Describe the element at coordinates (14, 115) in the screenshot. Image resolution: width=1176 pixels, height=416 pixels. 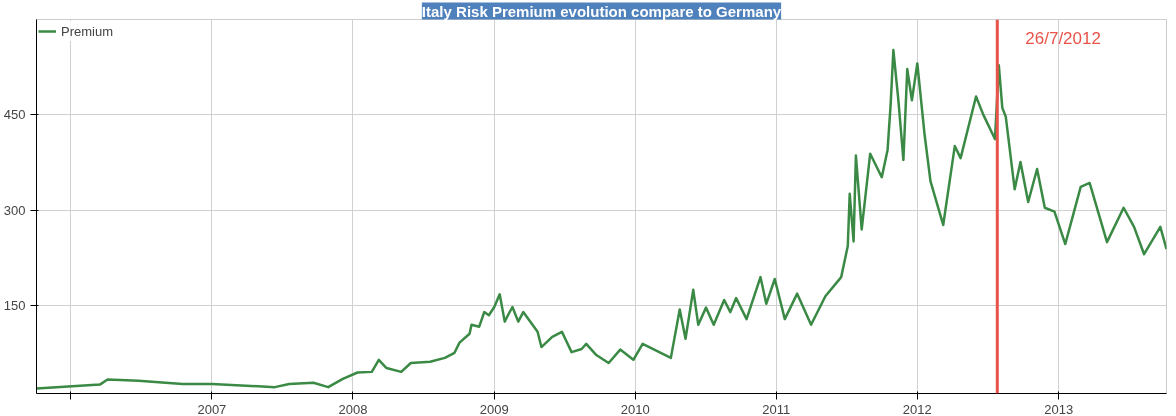
I see `y-tick-label: 450` at that location.